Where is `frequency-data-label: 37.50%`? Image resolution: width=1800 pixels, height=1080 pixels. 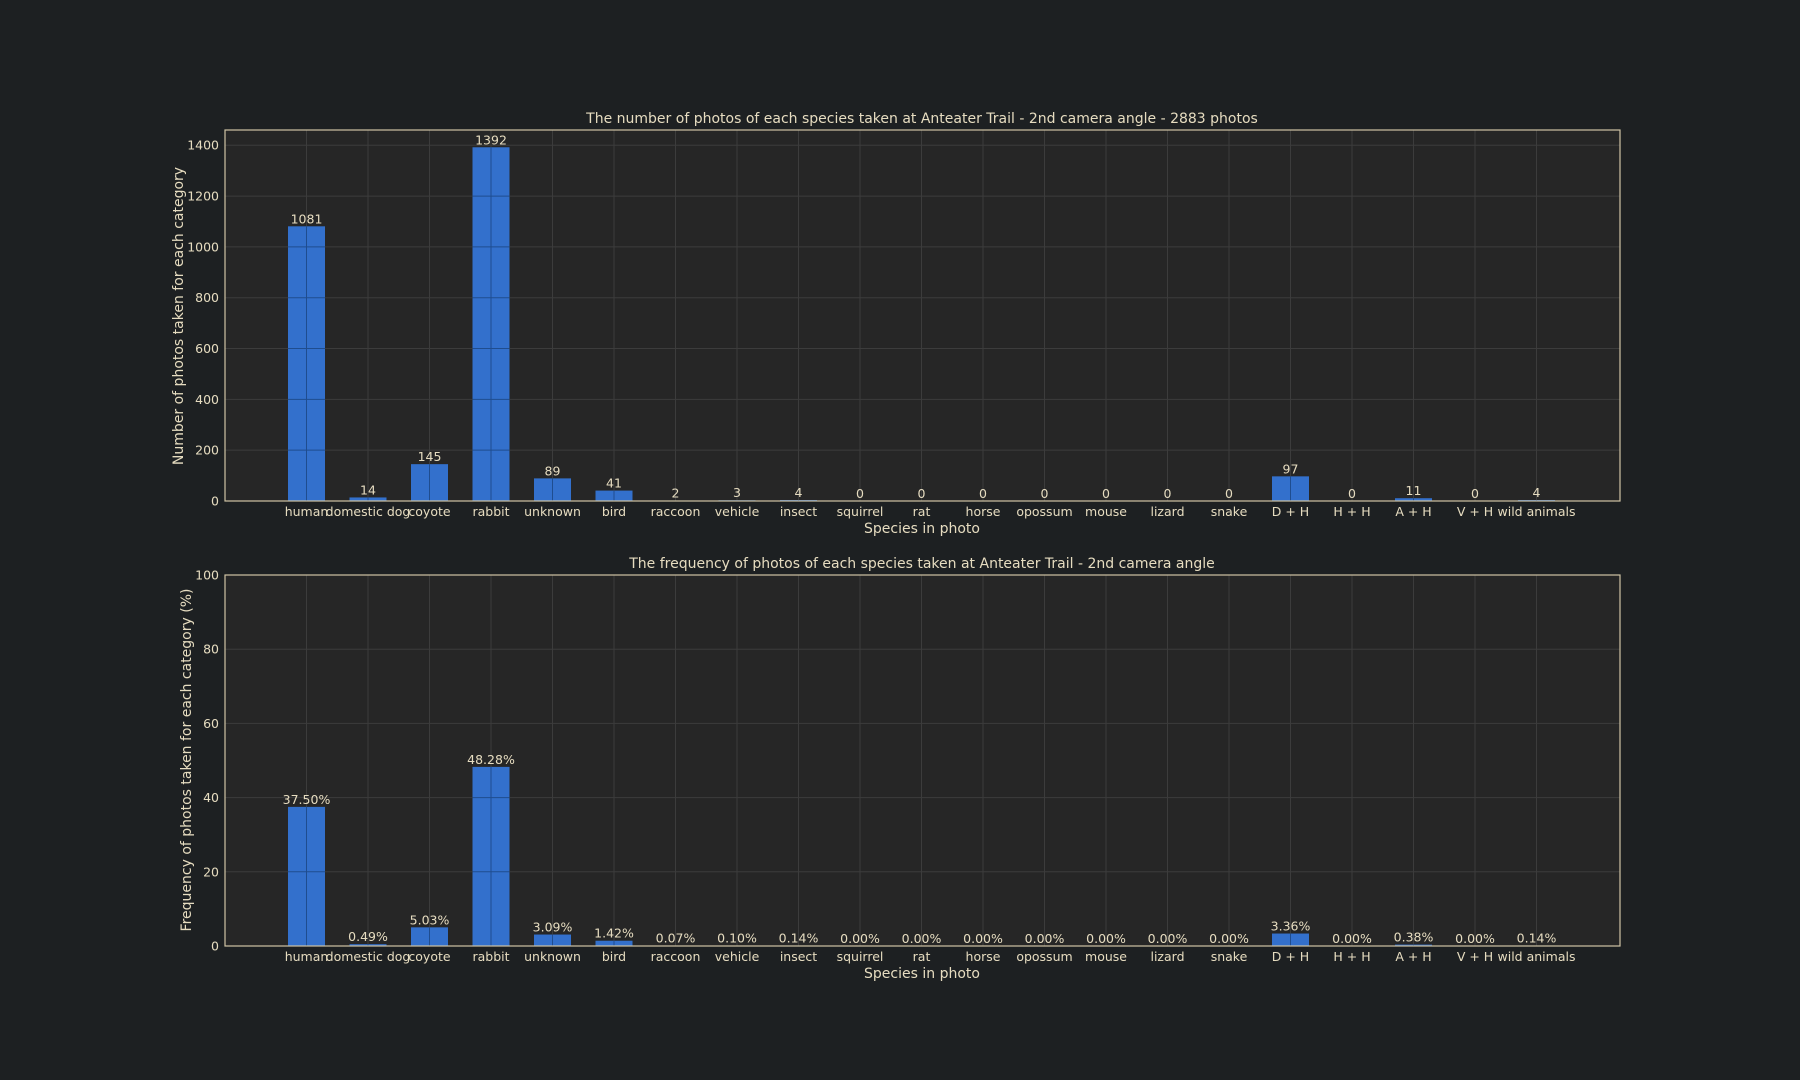
frequency-data-label: 37.50% is located at coordinates (307, 799).